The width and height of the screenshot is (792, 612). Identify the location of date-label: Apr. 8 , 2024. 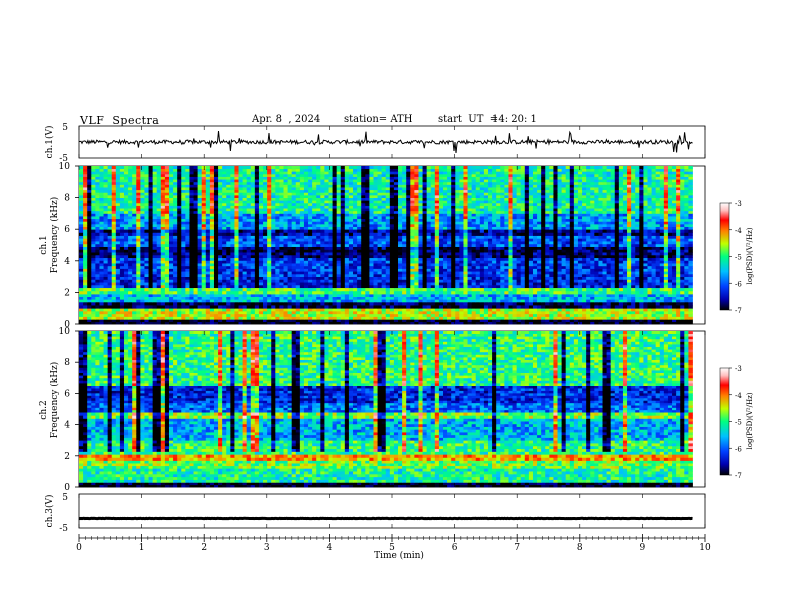
(286, 119).